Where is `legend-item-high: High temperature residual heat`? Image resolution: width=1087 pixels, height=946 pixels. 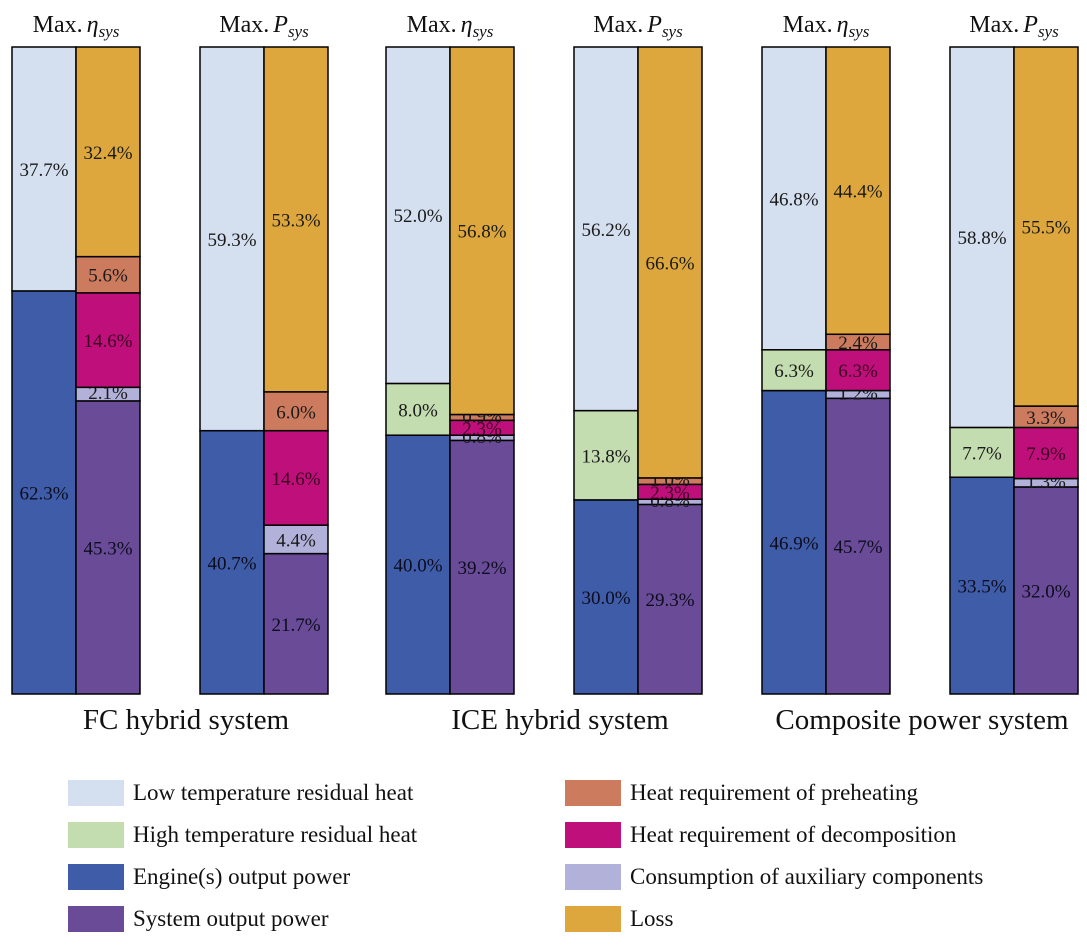 legend-item-high: High temperature residual heat is located at coordinates (283, 835).